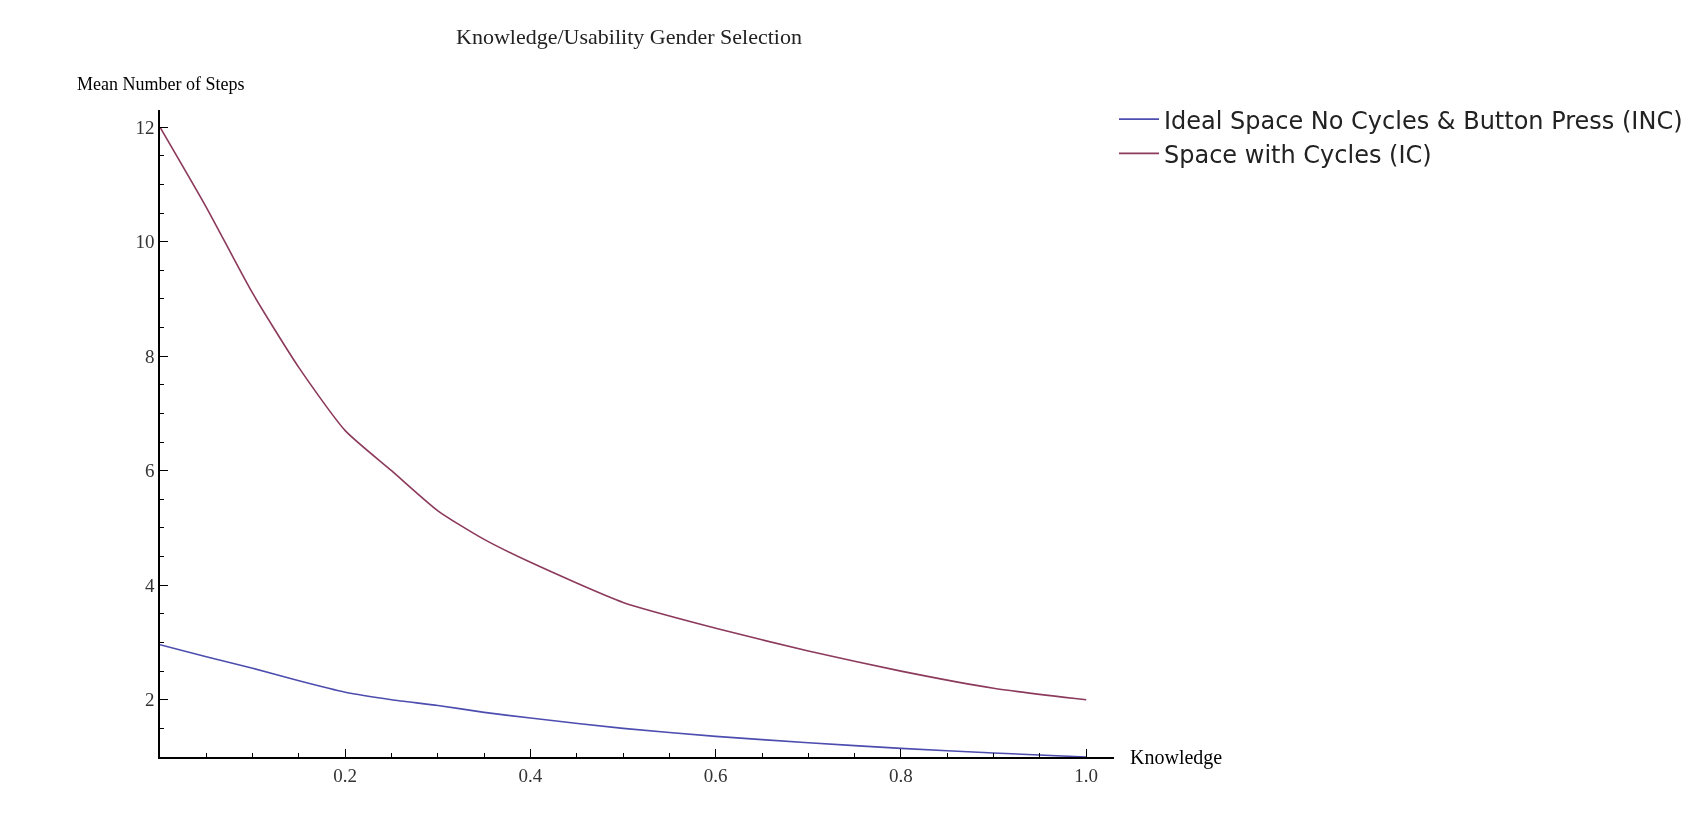  What do you see at coordinates (161, 84) in the screenshot?
I see `y-axis-title: Mean Number of Steps` at bounding box center [161, 84].